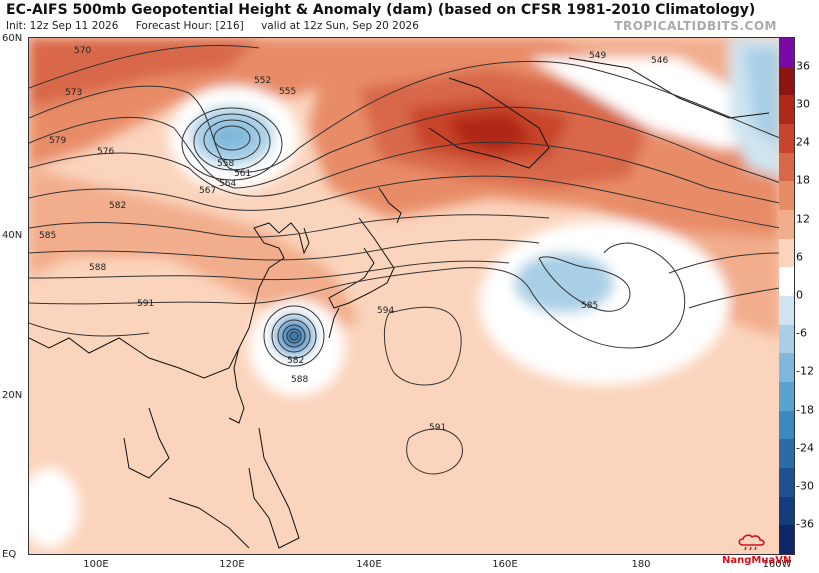 The width and height of the screenshot is (819, 573). What do you see at coordinates (799, 295) in the screenshot?
I see `colorbar-label: 0` at bounding box center [799, 295].